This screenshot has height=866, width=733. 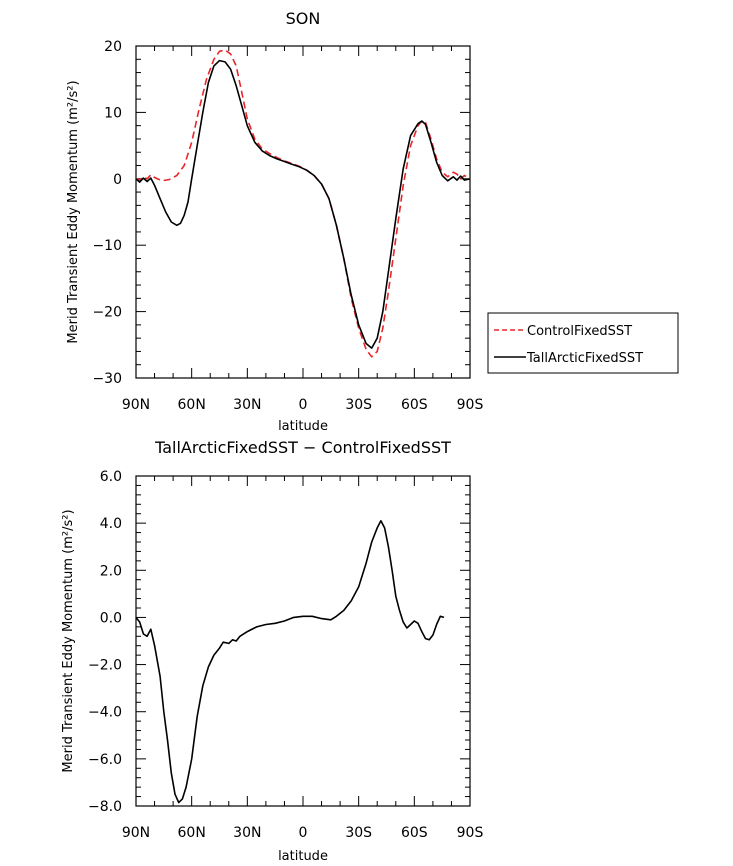 I want to click on y-tick-label: 2.0, so click(x=111, y=571).